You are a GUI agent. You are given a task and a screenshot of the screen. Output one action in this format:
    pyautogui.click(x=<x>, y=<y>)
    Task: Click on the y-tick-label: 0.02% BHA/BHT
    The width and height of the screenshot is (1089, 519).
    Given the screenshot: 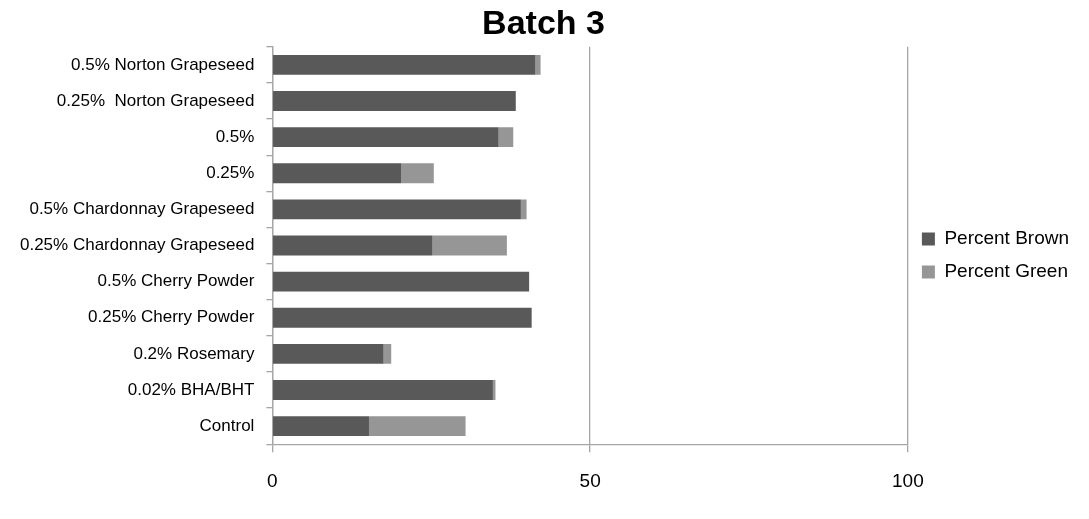 What is the action you would take?
    pyautogui.click(x=191, y=389)
    